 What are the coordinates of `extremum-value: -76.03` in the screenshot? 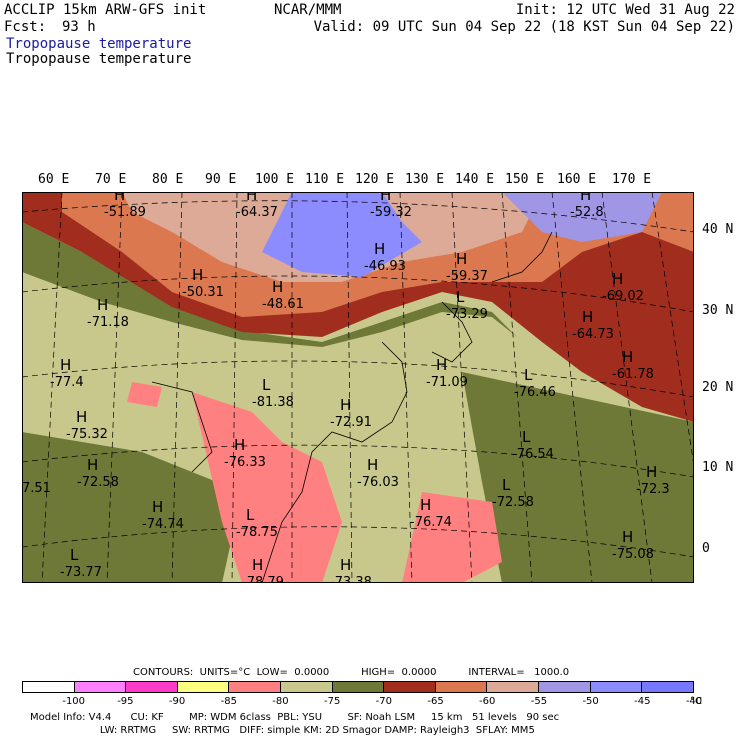 It's located at (378, 482).